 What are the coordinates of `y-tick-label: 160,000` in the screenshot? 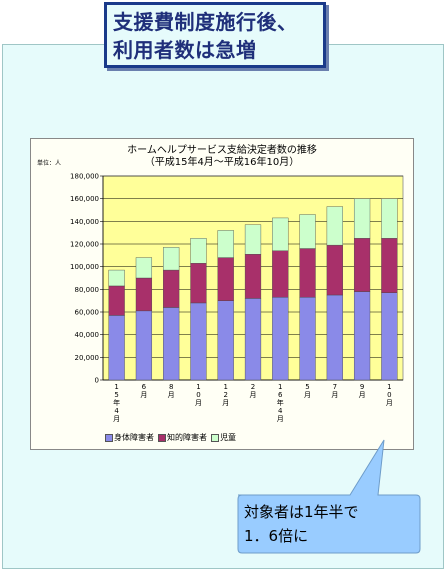 It's located at (84, 199).